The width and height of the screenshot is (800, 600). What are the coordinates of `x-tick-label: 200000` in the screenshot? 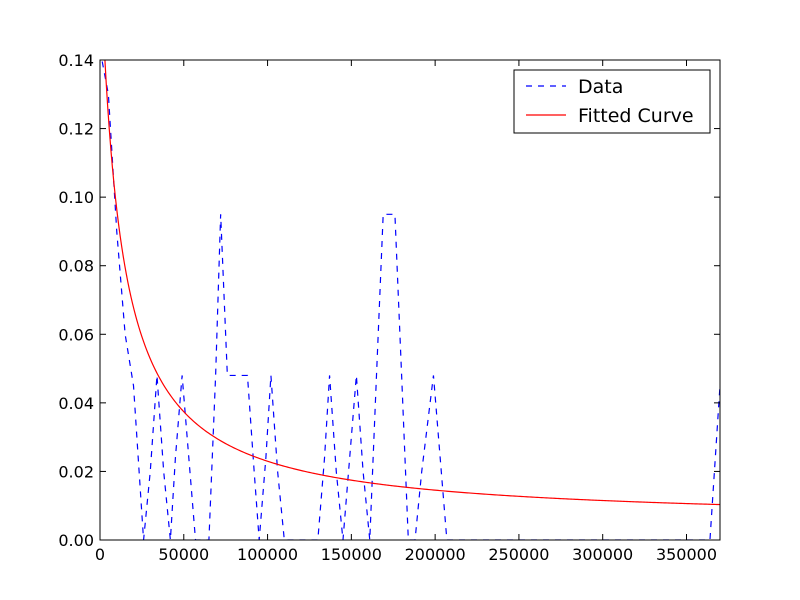 It's located at (435, 554).